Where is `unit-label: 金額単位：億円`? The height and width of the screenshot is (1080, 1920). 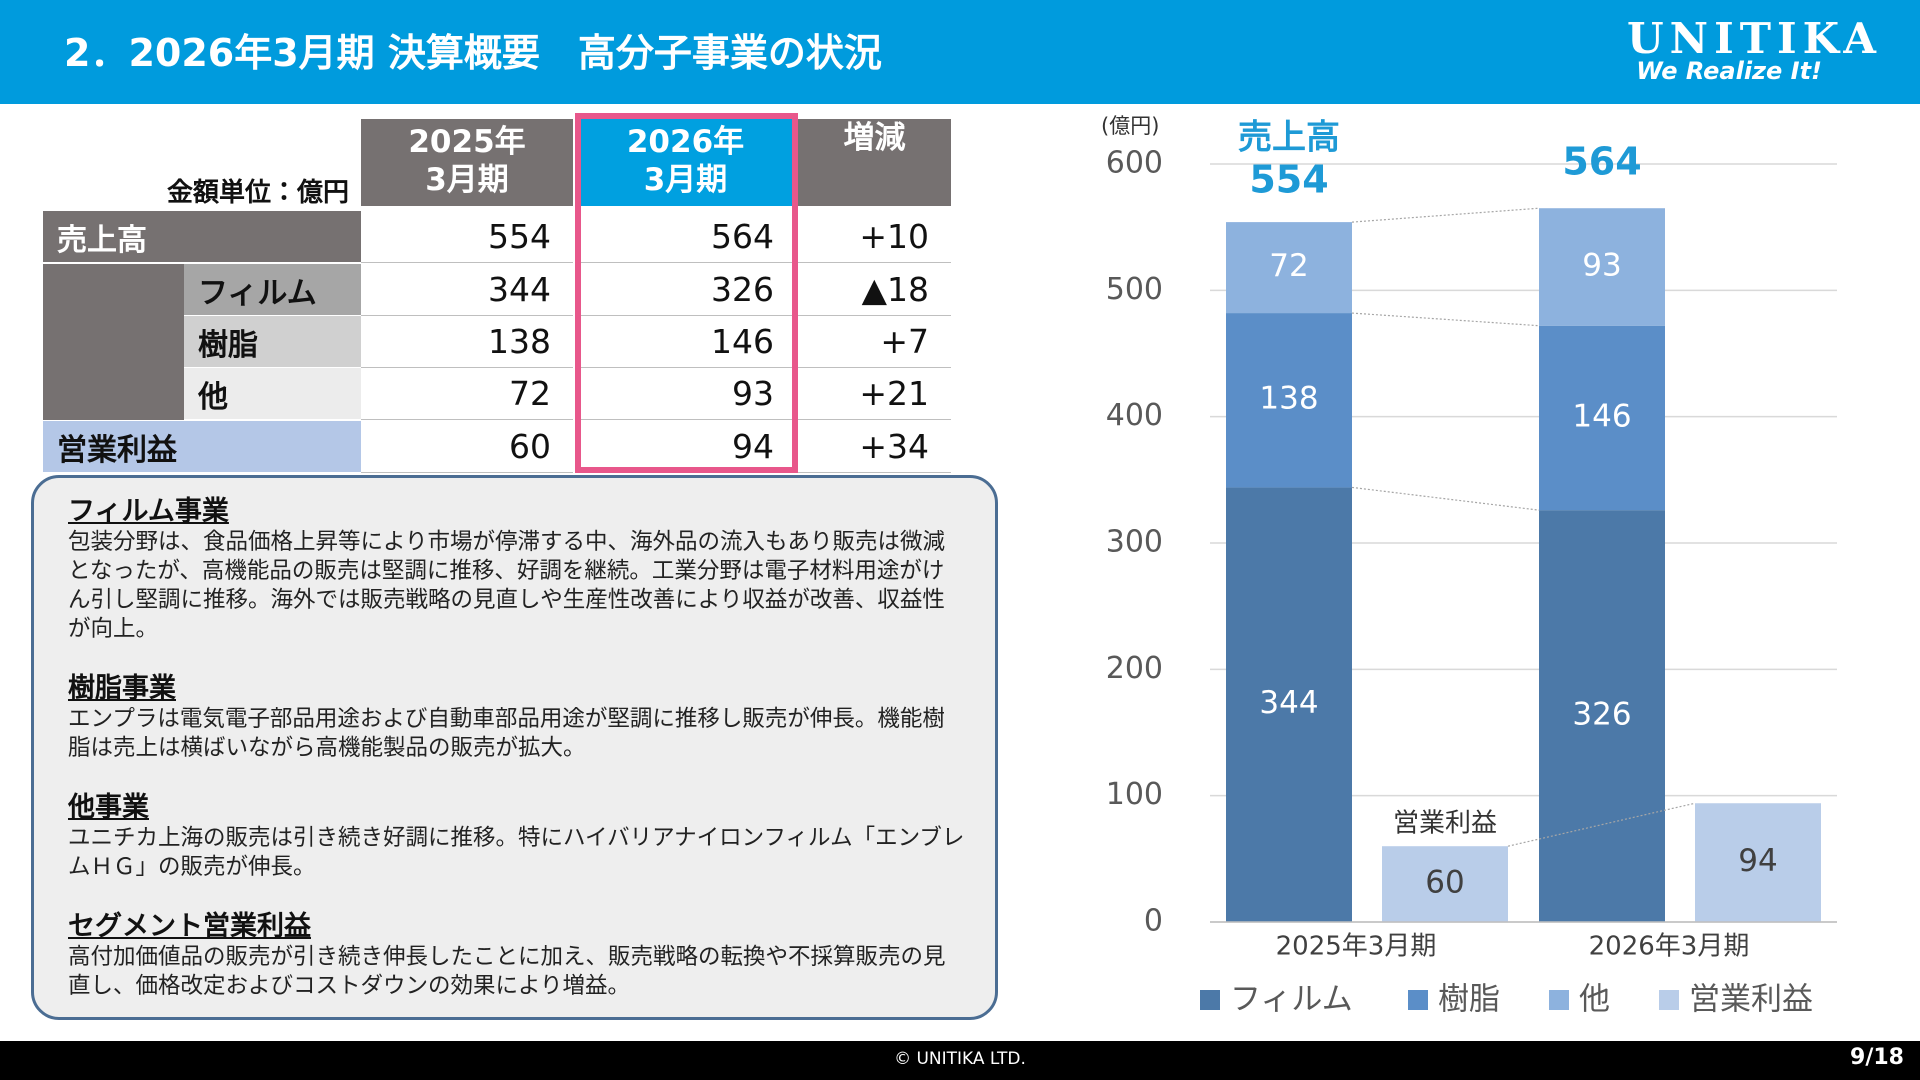 unit-label: 金額単位：億円 is located at coordinates (257, 193).